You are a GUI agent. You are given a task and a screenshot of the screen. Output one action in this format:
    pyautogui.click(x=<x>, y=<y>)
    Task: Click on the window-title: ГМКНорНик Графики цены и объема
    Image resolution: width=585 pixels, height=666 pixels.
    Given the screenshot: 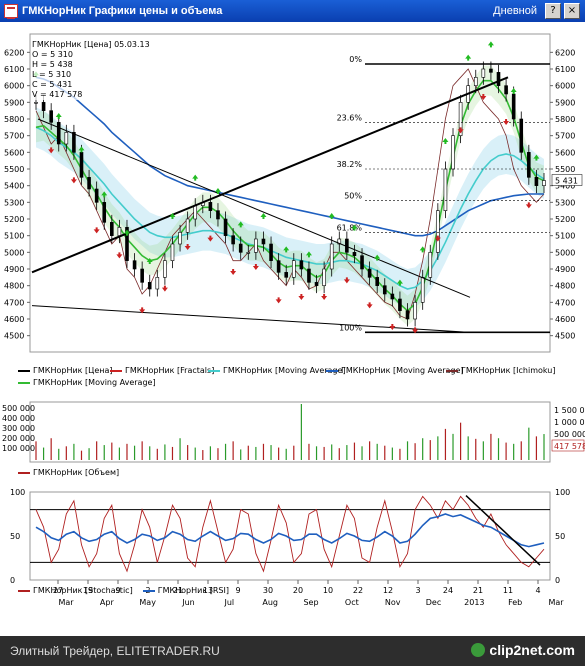 What is the action you would take?
    pyautogui.click(x=122, y=11)
    